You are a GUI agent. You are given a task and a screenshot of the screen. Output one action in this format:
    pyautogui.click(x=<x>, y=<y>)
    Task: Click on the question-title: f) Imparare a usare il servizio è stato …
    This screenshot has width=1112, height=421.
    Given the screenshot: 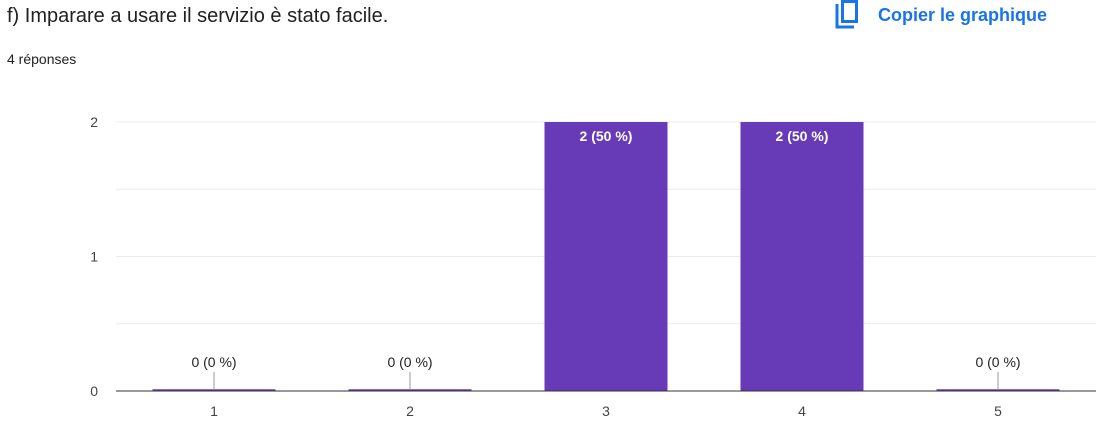 What is the action you would take?
    pyautogui.click(x=198, y=16)
    